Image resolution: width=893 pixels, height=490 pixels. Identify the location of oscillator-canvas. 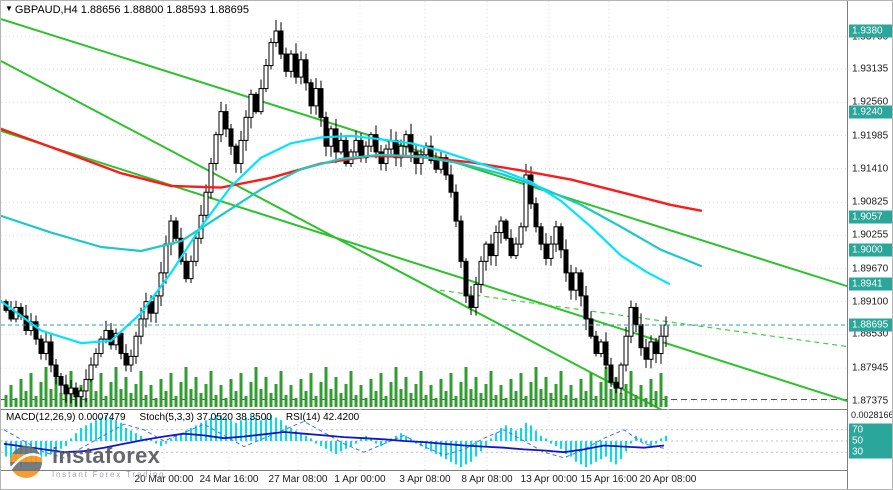
(424, 439).